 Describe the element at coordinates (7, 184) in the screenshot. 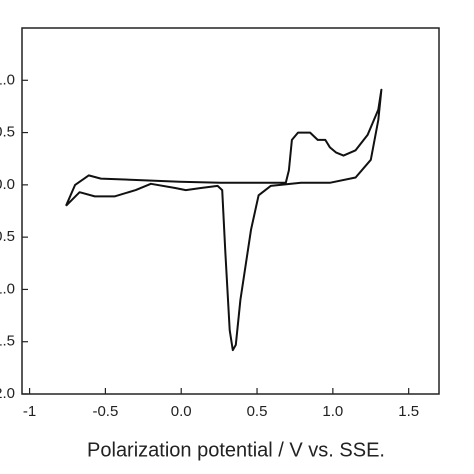

I see `y-tick-label: 0.0` at that location.